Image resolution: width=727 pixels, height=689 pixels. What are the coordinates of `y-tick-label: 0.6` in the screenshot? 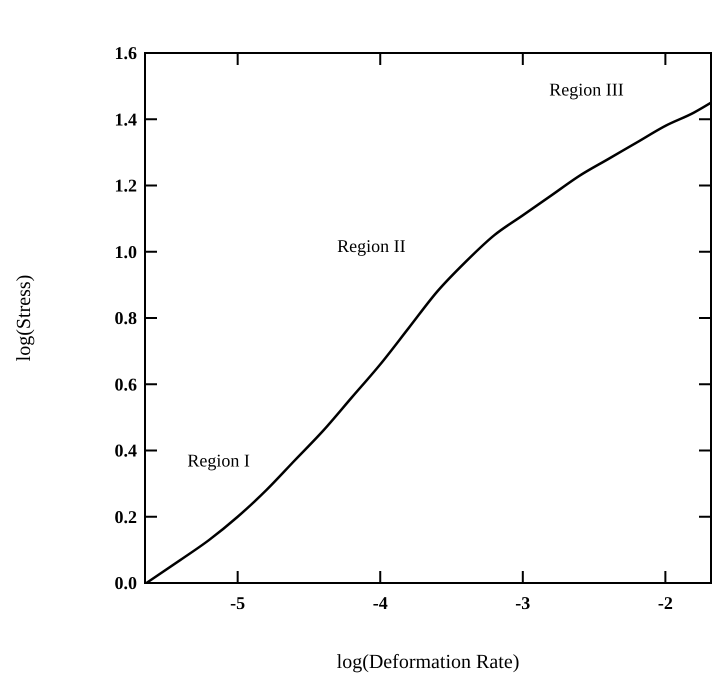 It's located at (125, 384).